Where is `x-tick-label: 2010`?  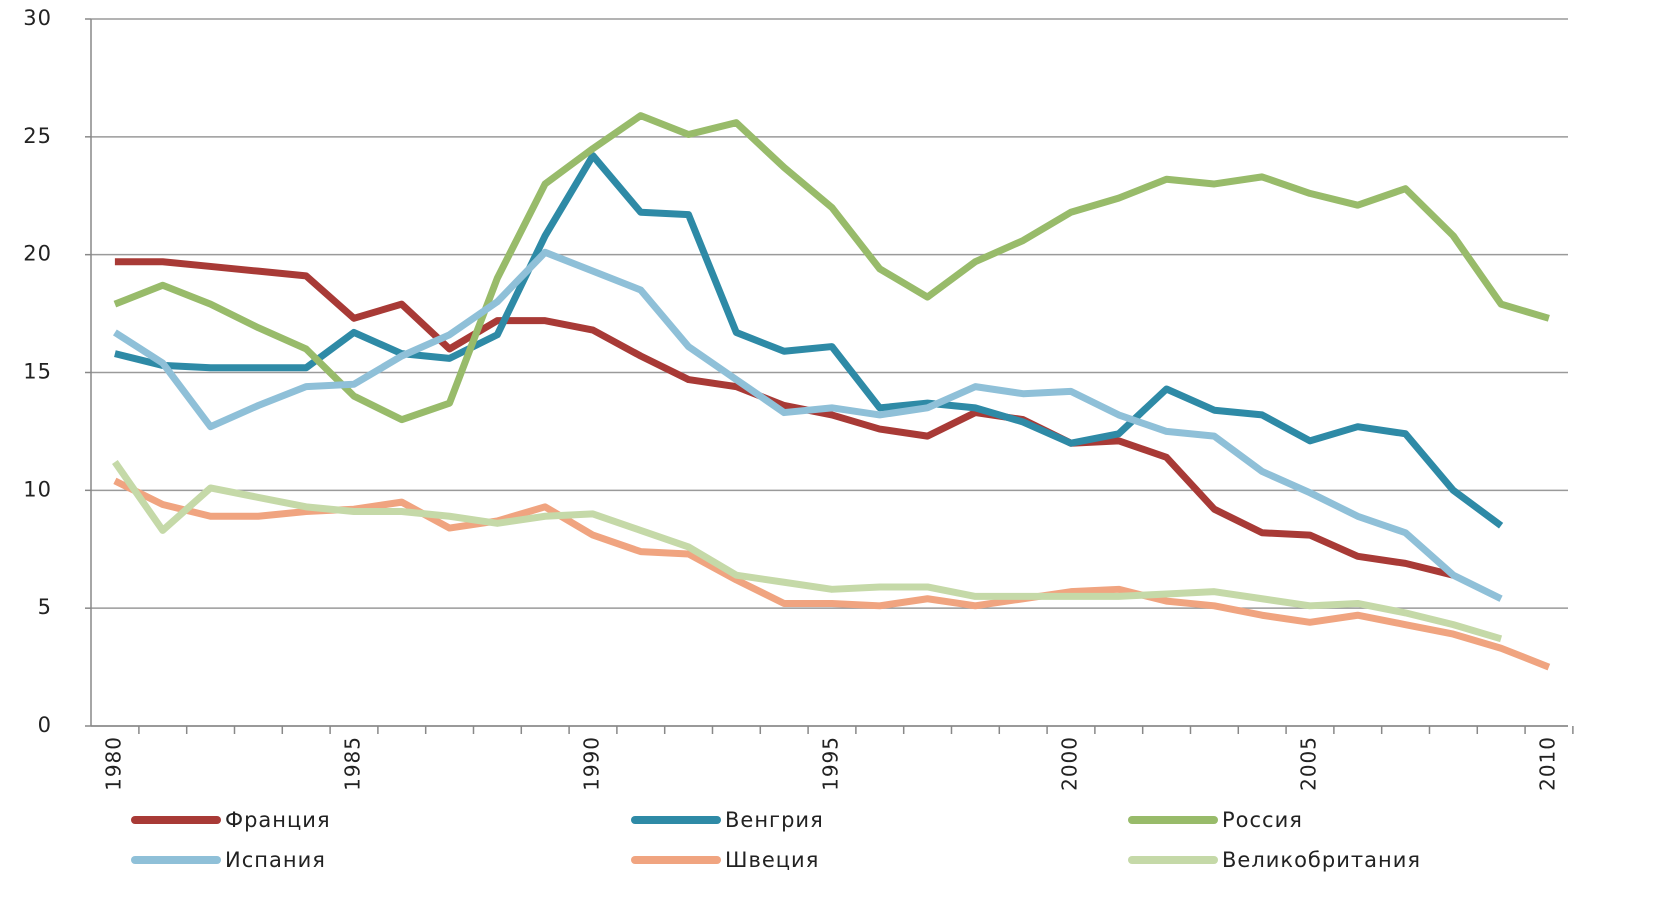 x-tick-label: 2010 is located at coordinates (1547, 763).